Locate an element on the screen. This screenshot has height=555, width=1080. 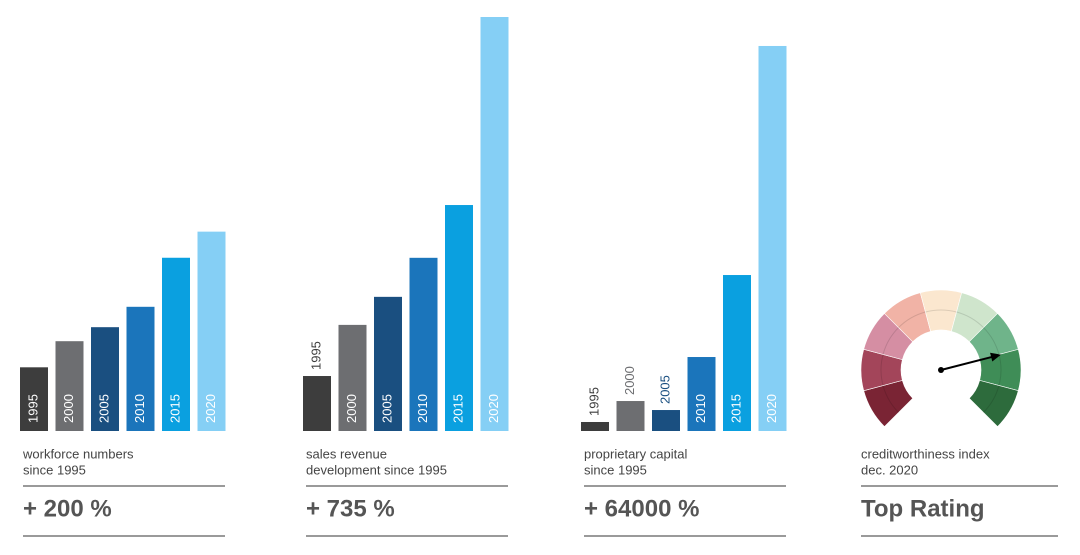
caption: dec. 2020 is located at coordinates (889, 469).